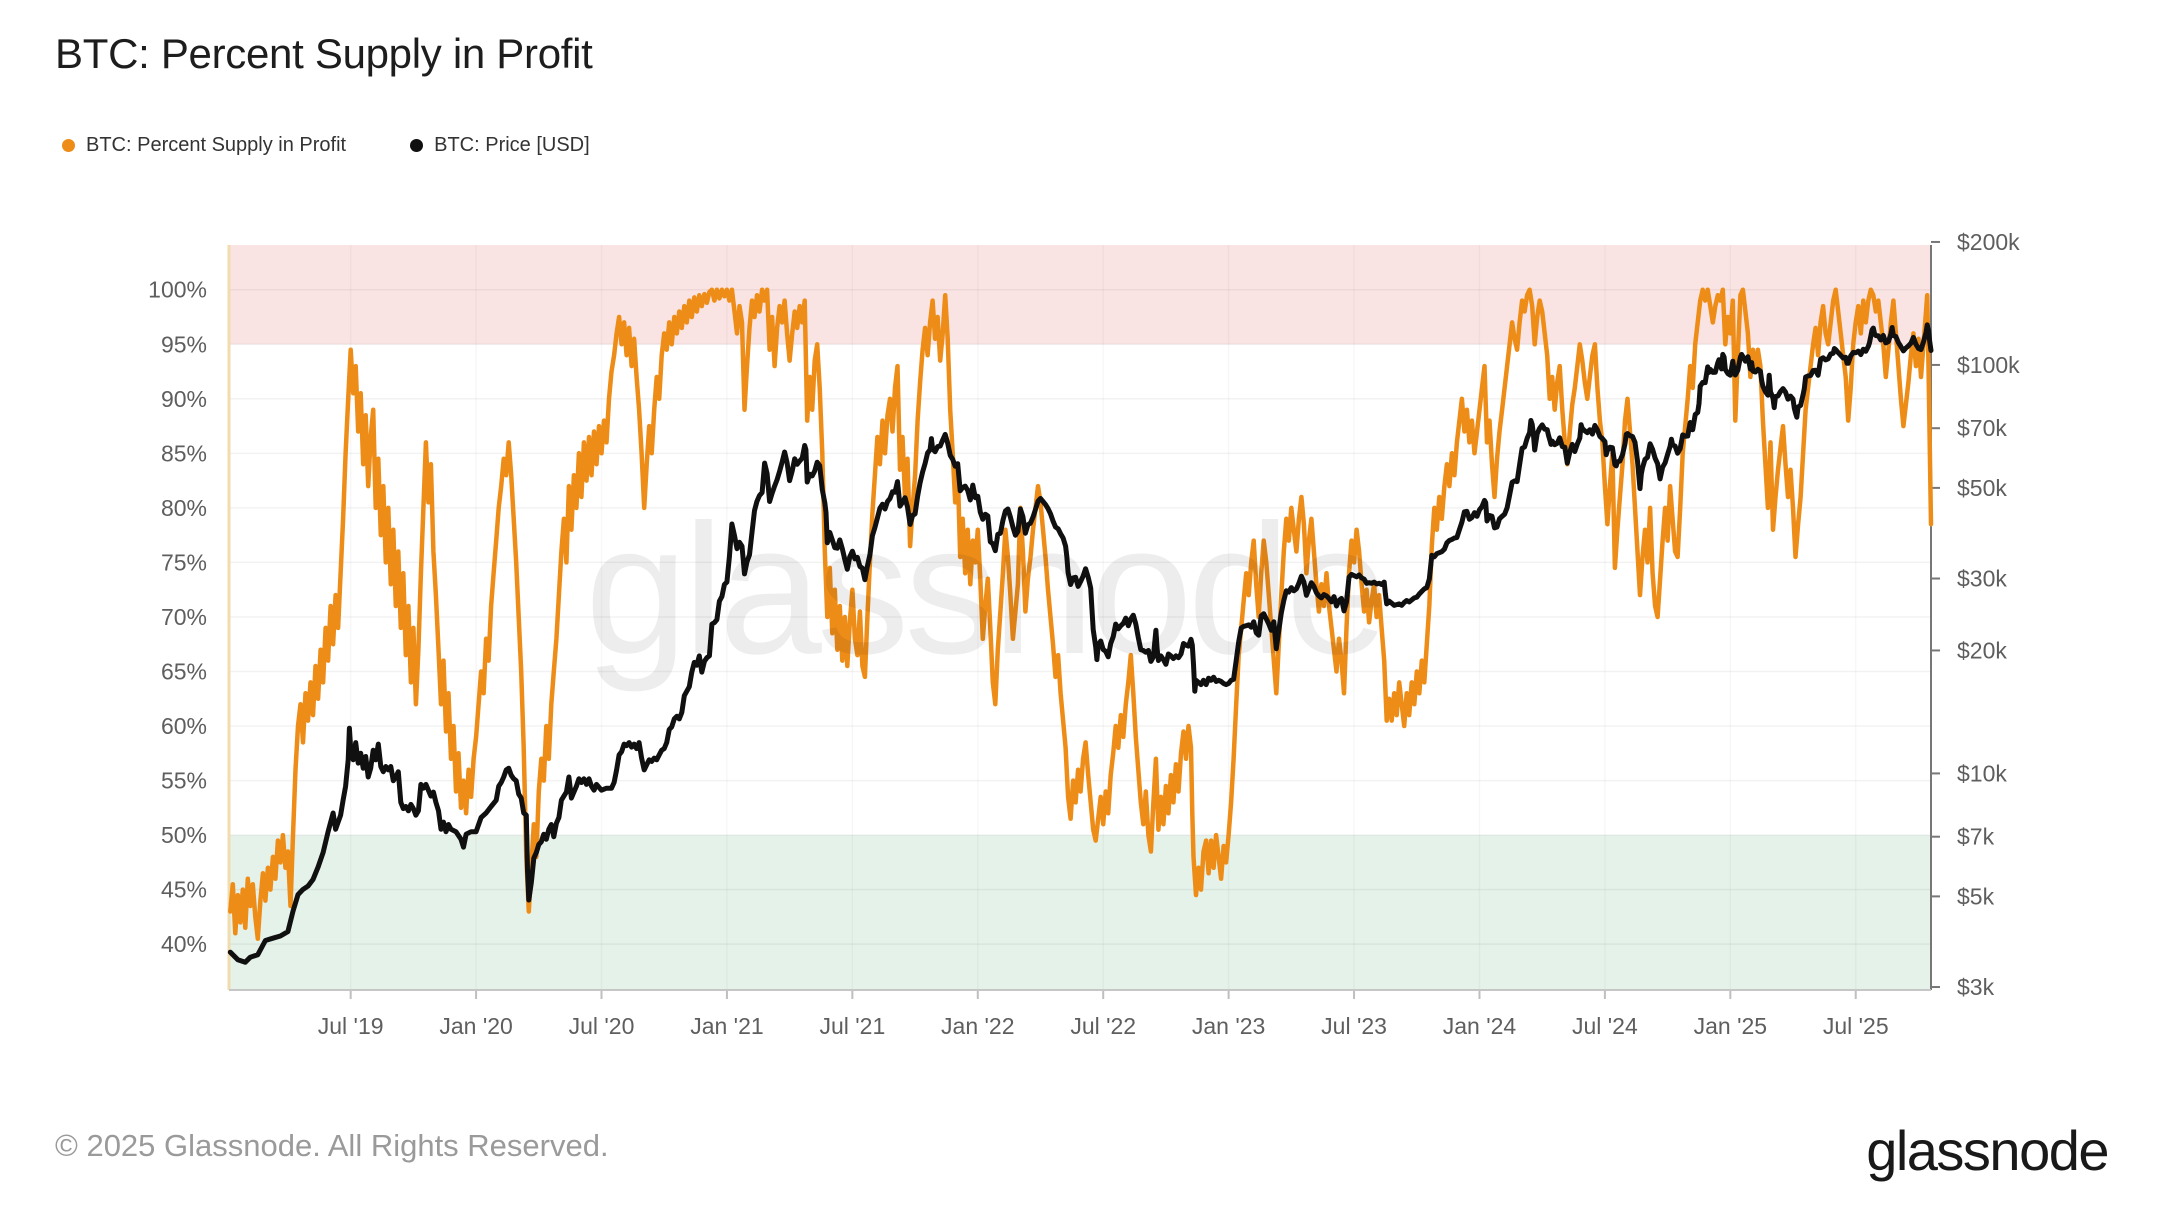 This screenshot has width=2160, height=1220. Describe the element at coordinates (1730, 1026) in the screenshot. I see `x-tick-label: Jan '25` at that location.